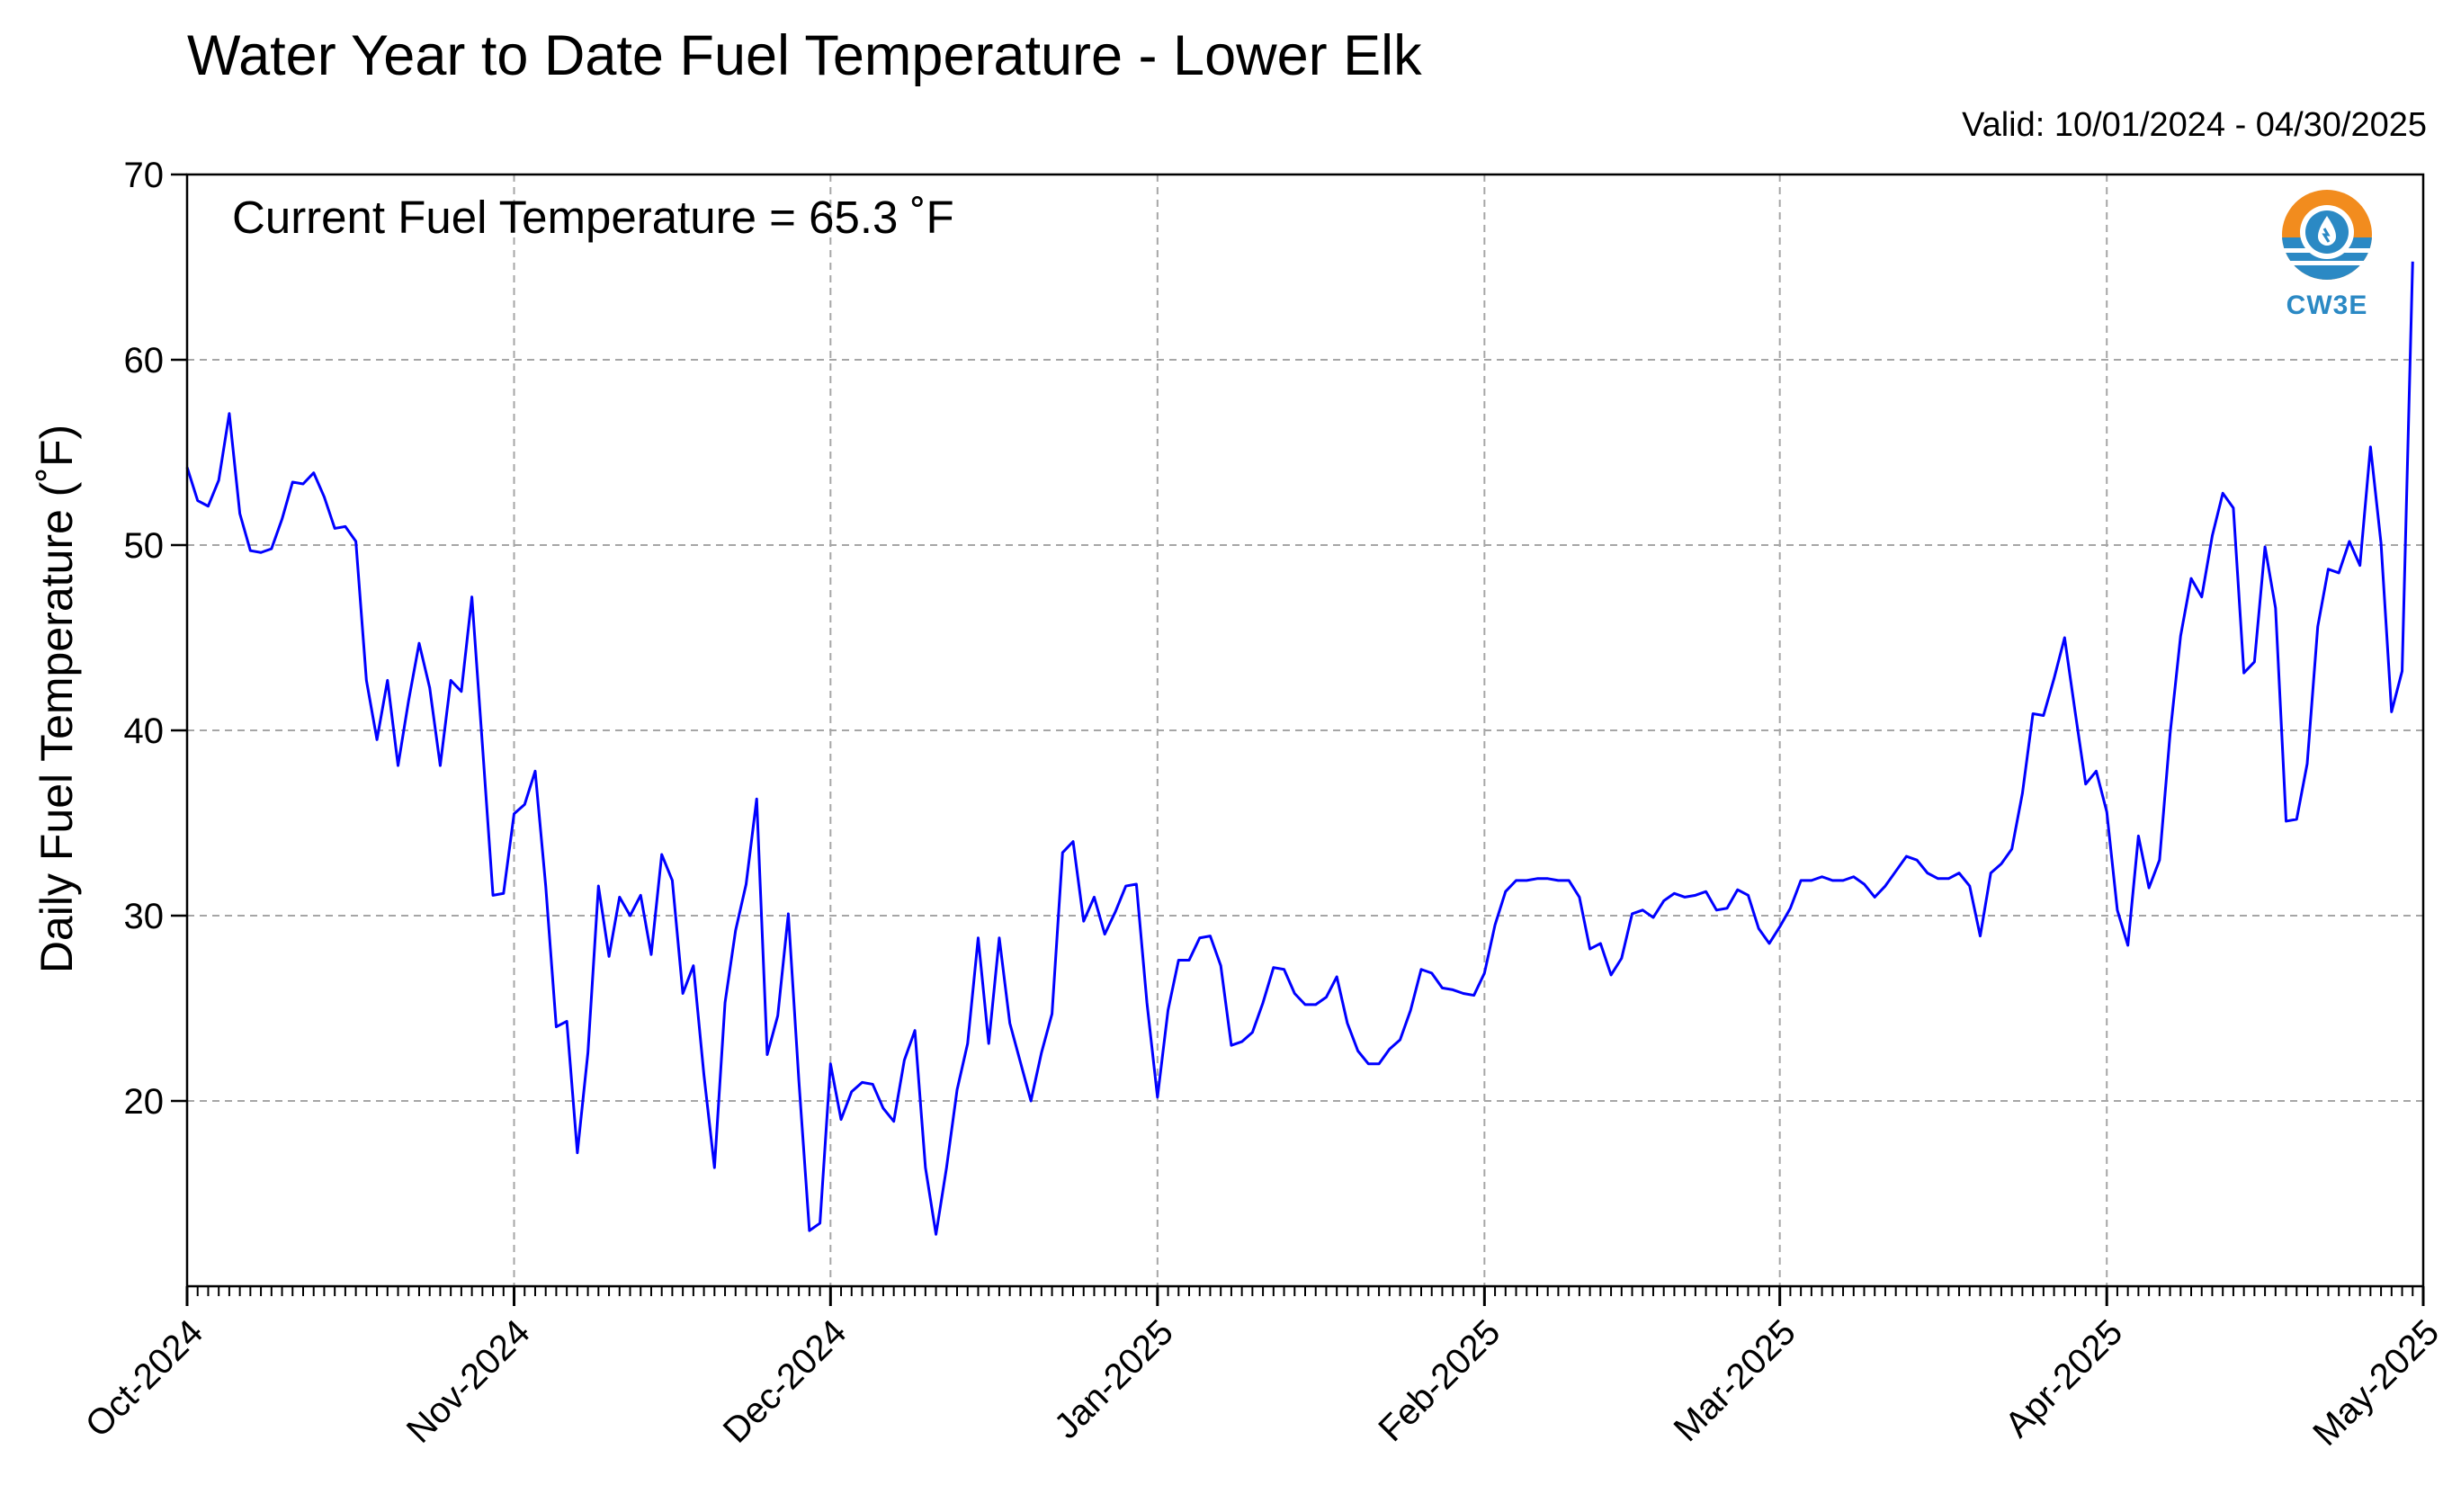 The height and width of the screenshot is (1512, 2452). What do you see at coordinates (144, 360) in the screenshot?
I see `y-tick-label: 60` at bounding box center [144, 360].